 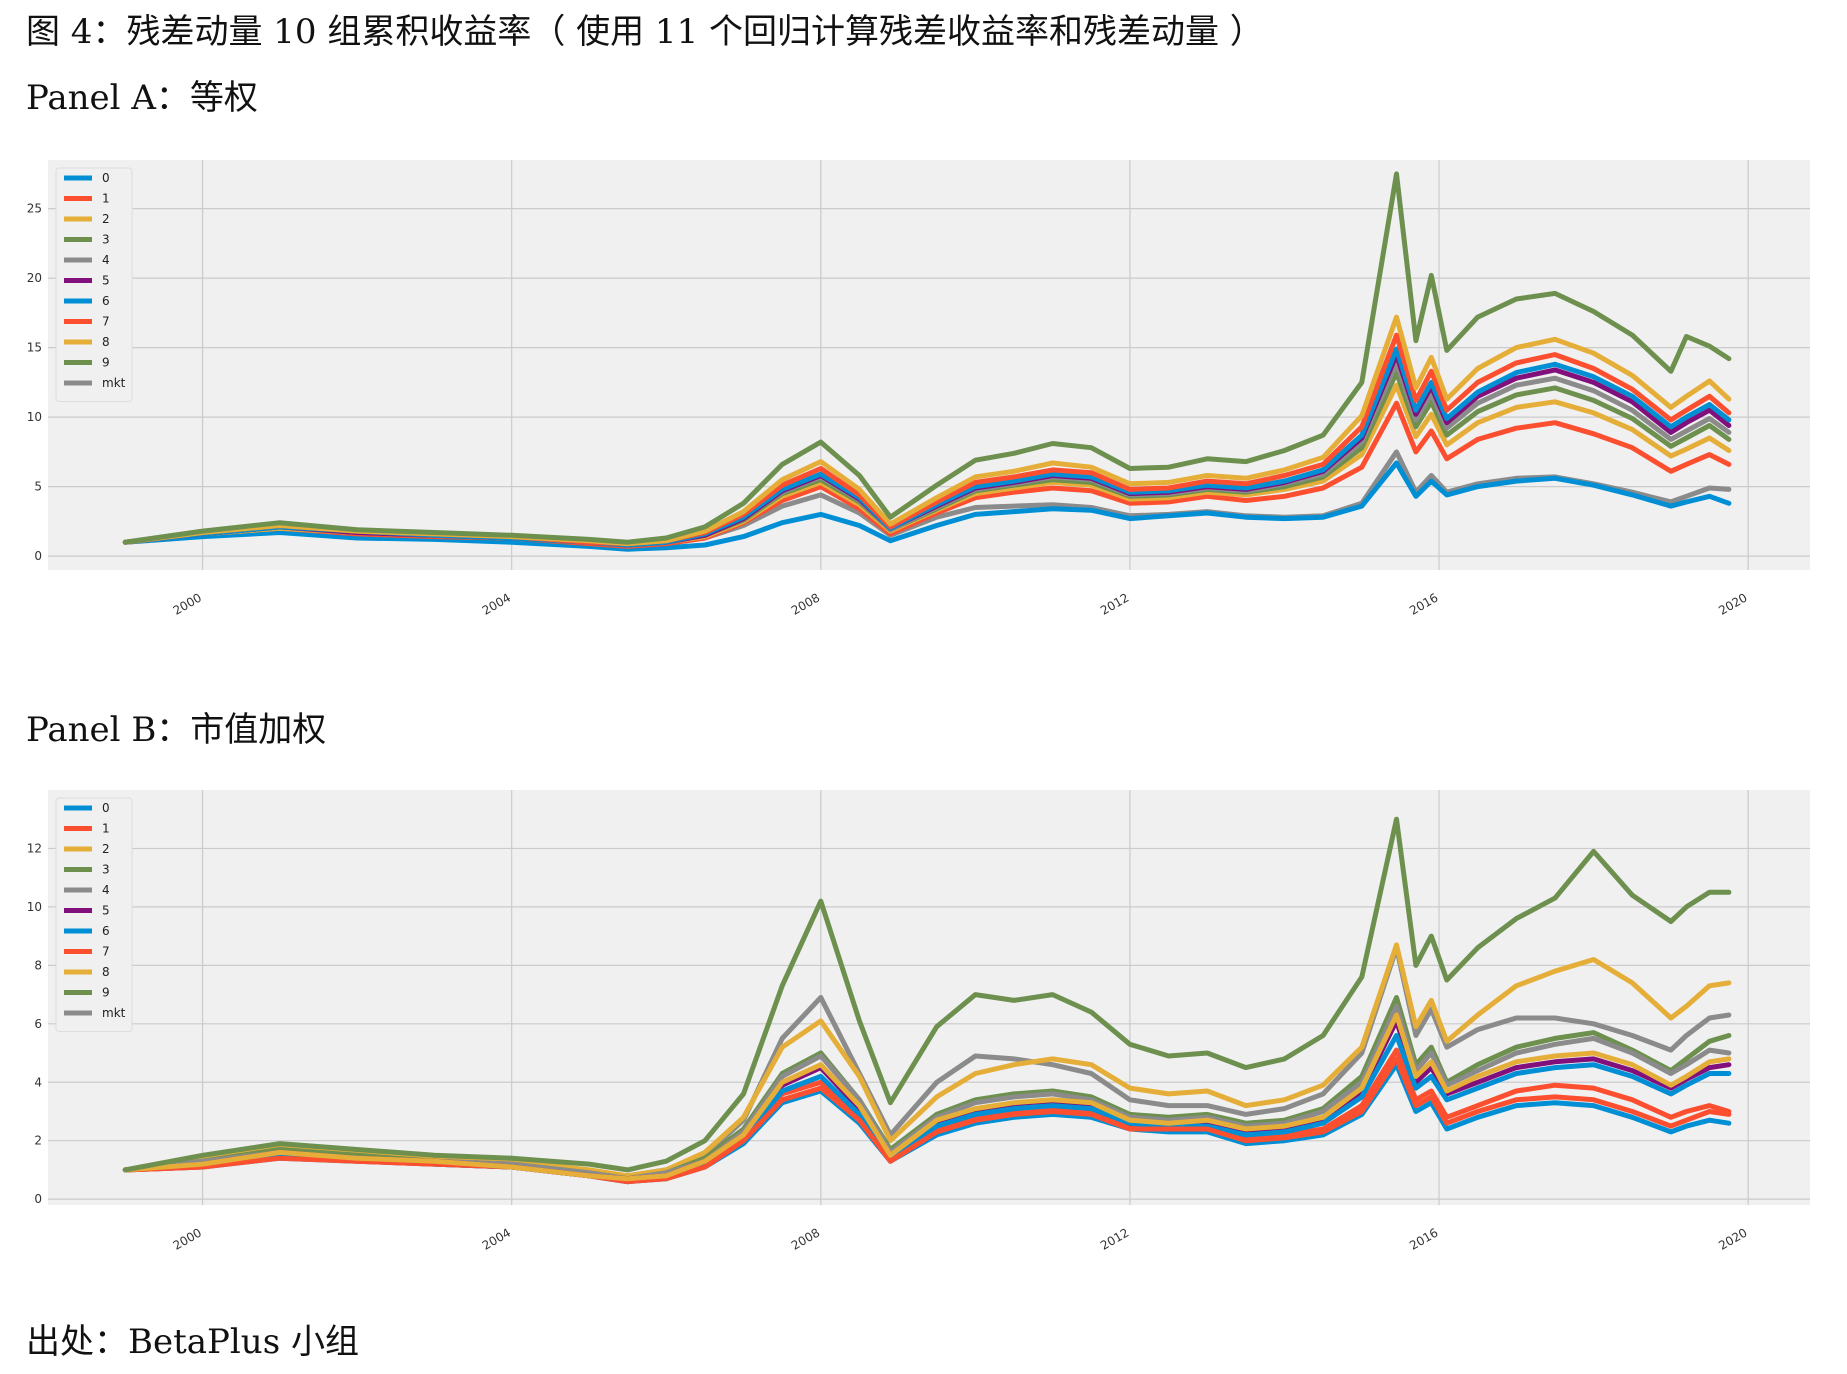 I want to click on panel-a-legend-label-mkt: mkt, so click(x=114, y=383).